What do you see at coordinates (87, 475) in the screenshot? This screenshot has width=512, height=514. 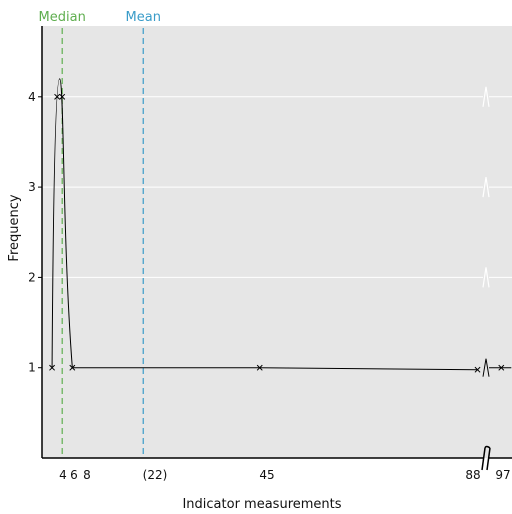 I see `x-tick-label: 8` at bounding box center [87, 475].